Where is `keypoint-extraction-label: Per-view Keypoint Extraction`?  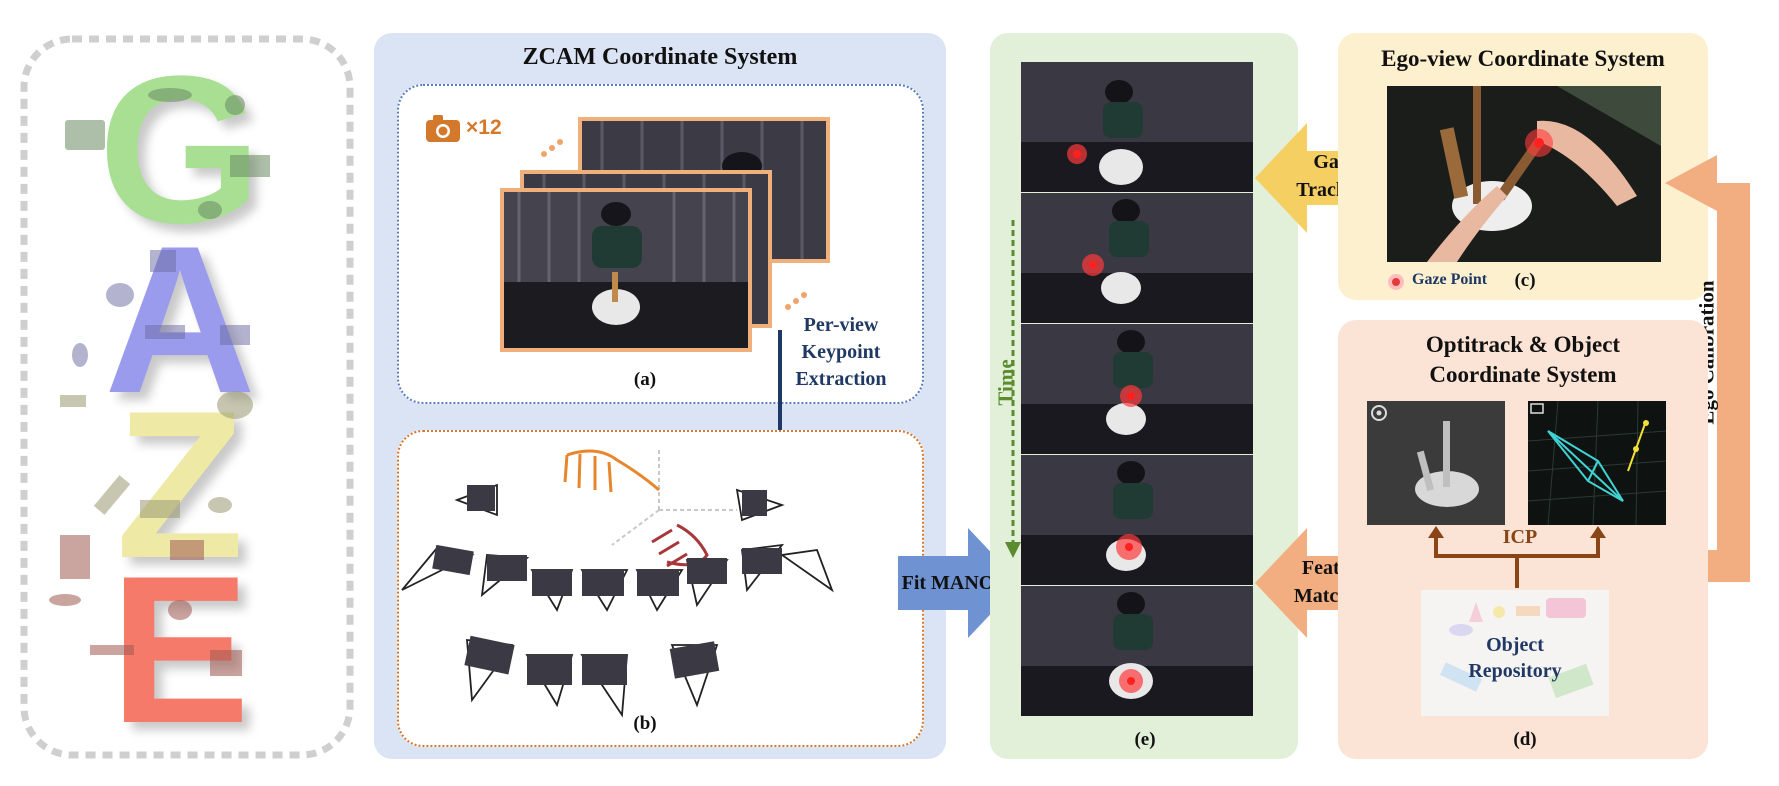 keypoint-extraction-label: Per-view Keypoint Extraction is located at coordinates (841, 352).